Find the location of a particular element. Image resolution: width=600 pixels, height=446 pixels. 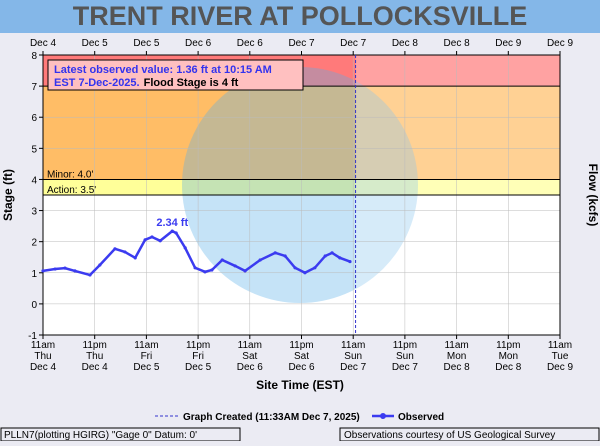

x-tick-label: Tue is located at coordinates (560, 356).